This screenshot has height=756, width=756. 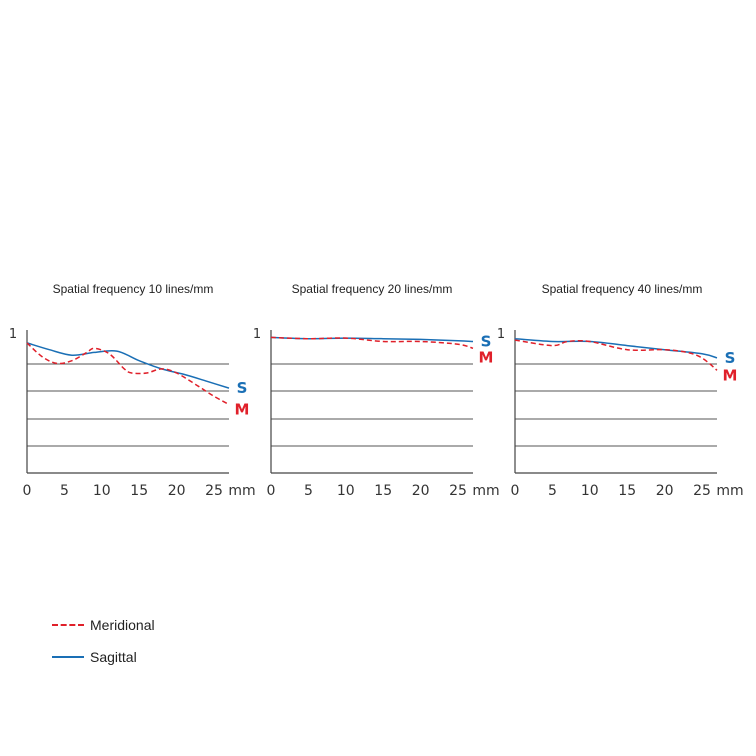 I want to click on chart-title: Spatial frequency 20 lines/mm, so click(x=372, y=289).